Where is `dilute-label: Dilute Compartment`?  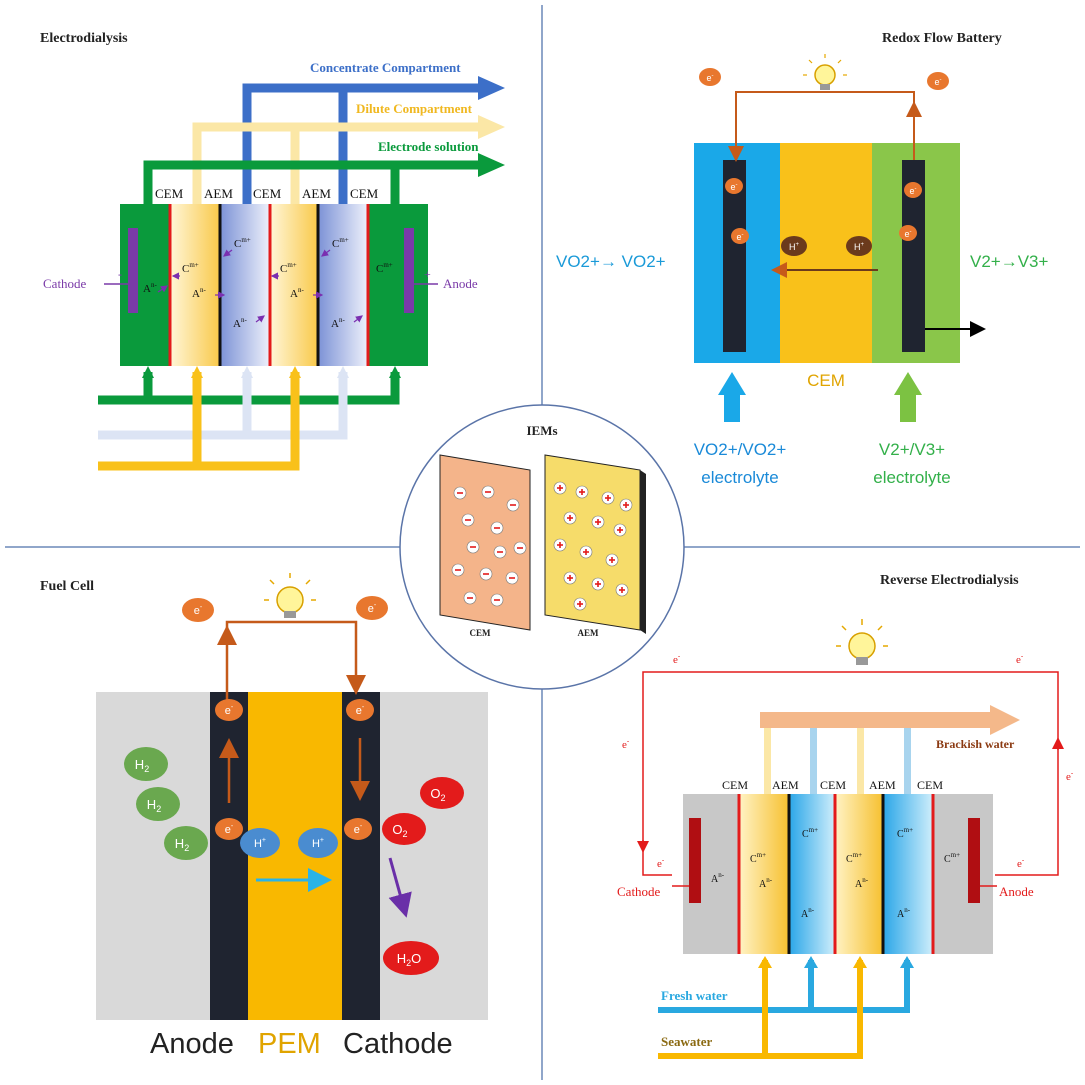 dilute-label: Dilute Compartment is located at coordinates (414, 108).